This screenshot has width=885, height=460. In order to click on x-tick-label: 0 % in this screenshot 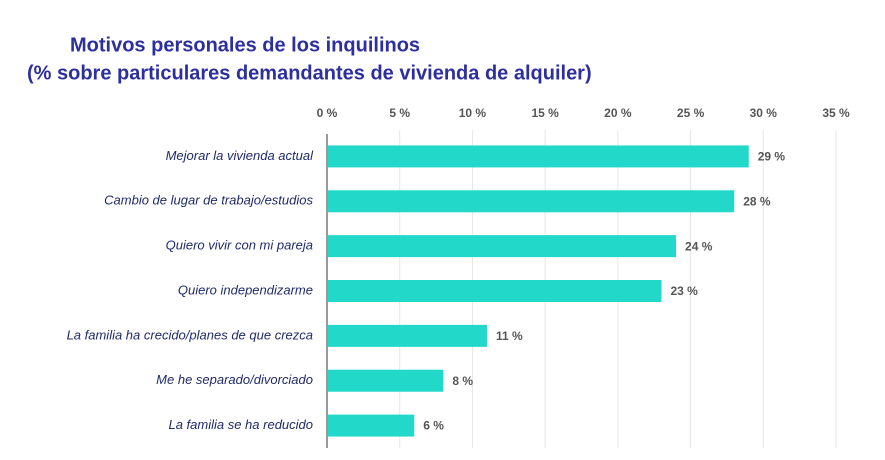, I will do `click(327, 113)`.